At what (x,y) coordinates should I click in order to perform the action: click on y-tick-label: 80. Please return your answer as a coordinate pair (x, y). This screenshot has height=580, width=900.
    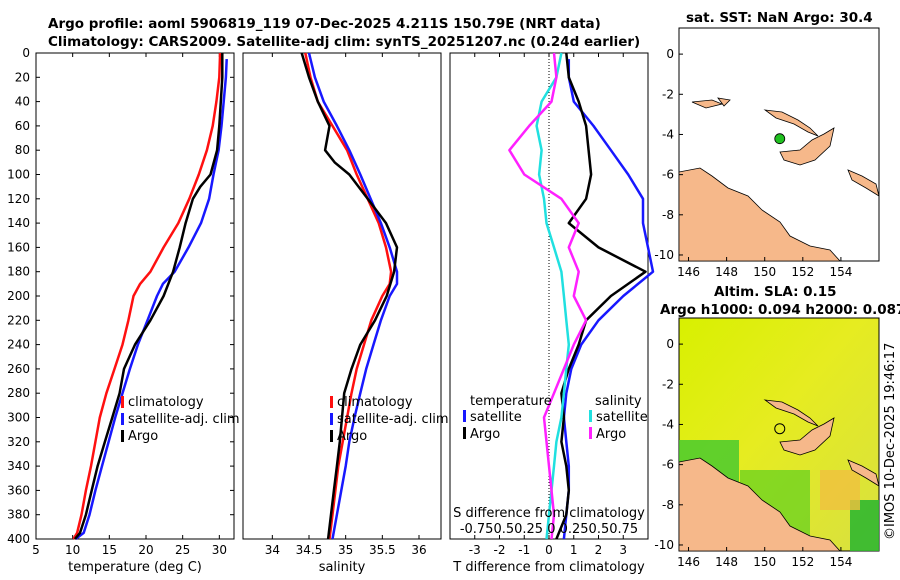
    Looking at the image, I should click on (22, 150).